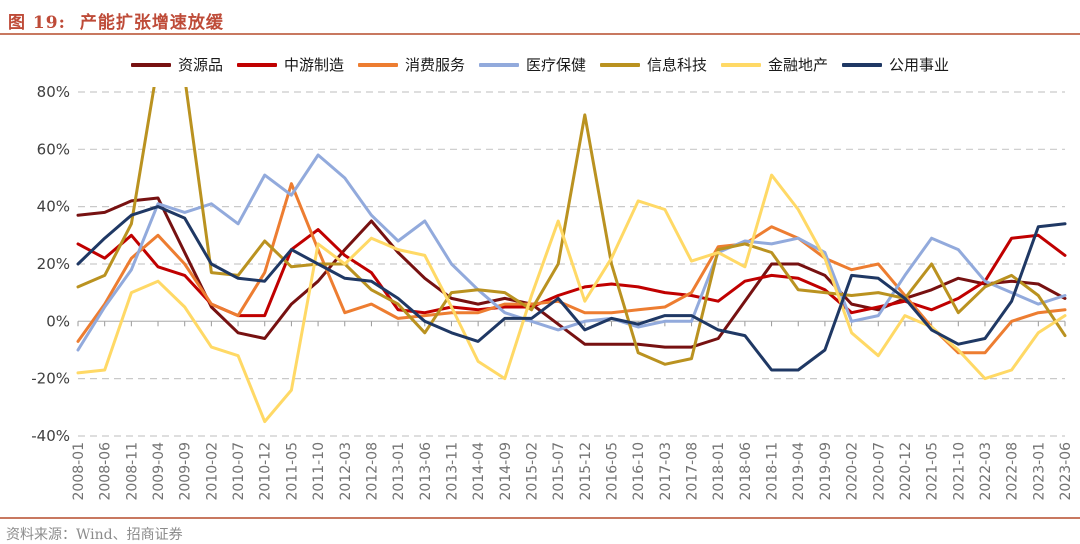 The image size is (1080, 544). Describe the element at coordinates (798, 65) in the screenshot. I see `legend-label: 金融地产` at that location.